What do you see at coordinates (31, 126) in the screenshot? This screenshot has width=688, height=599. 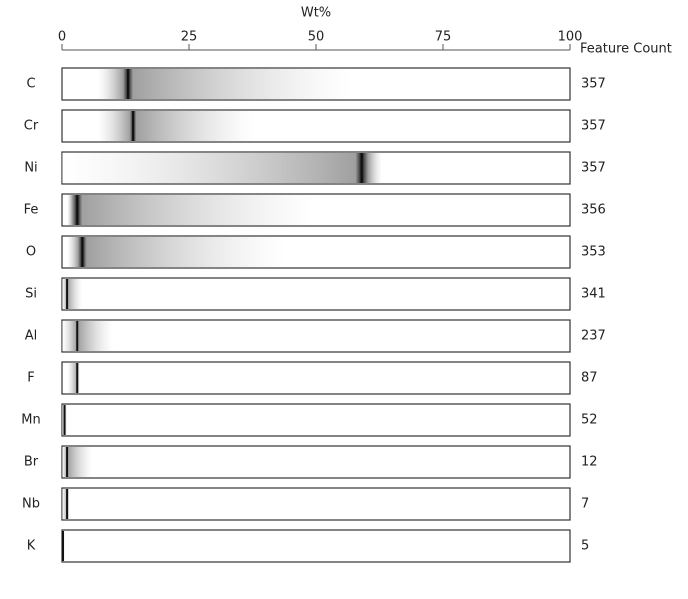 I see `row-label: Cr` at bounding box center [31, 126].